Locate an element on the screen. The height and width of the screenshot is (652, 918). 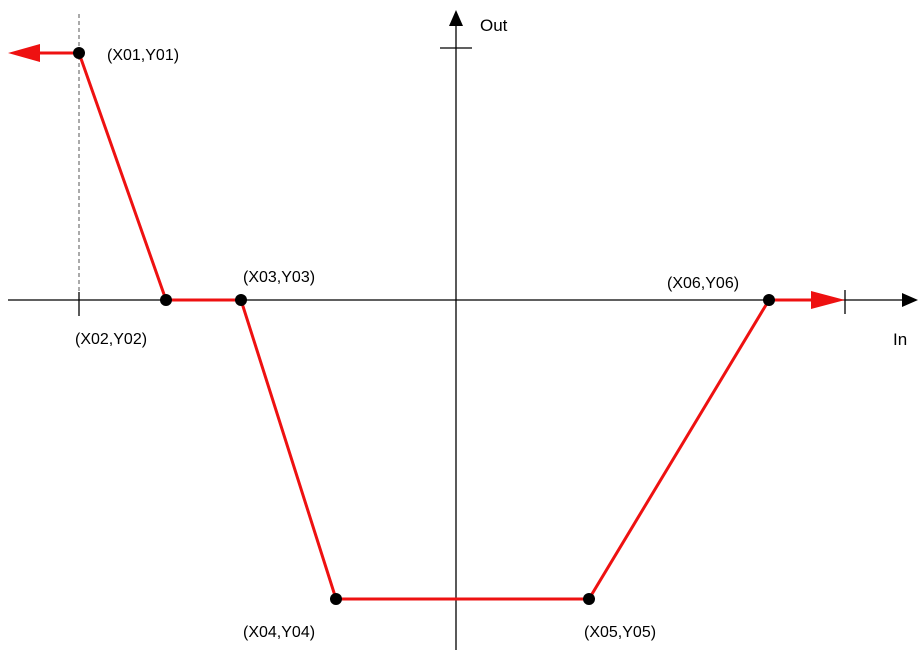
right-extension-arrowhead is located at coordinates (828, 300).